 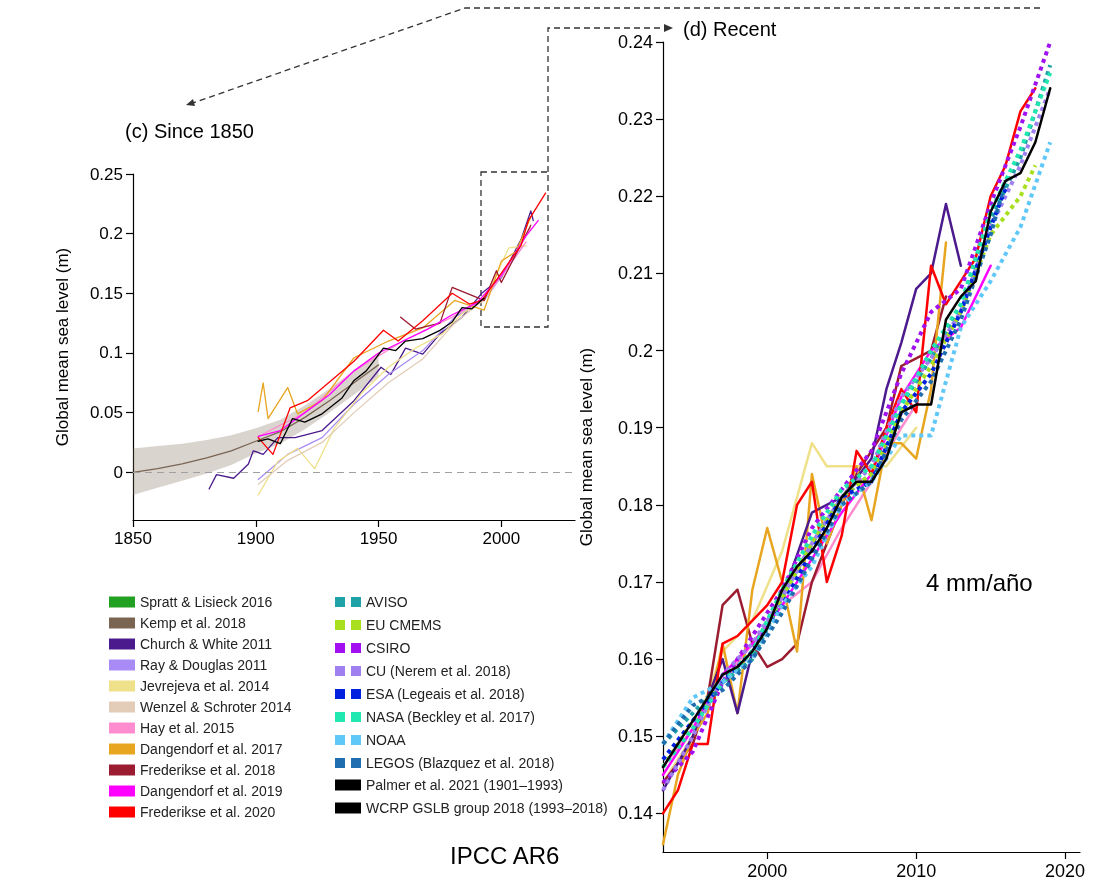 What do you see at coordinates (106, 174) in the screenshot?
I see `y-tick-label: 0.25` at bounding box center [106, 174].